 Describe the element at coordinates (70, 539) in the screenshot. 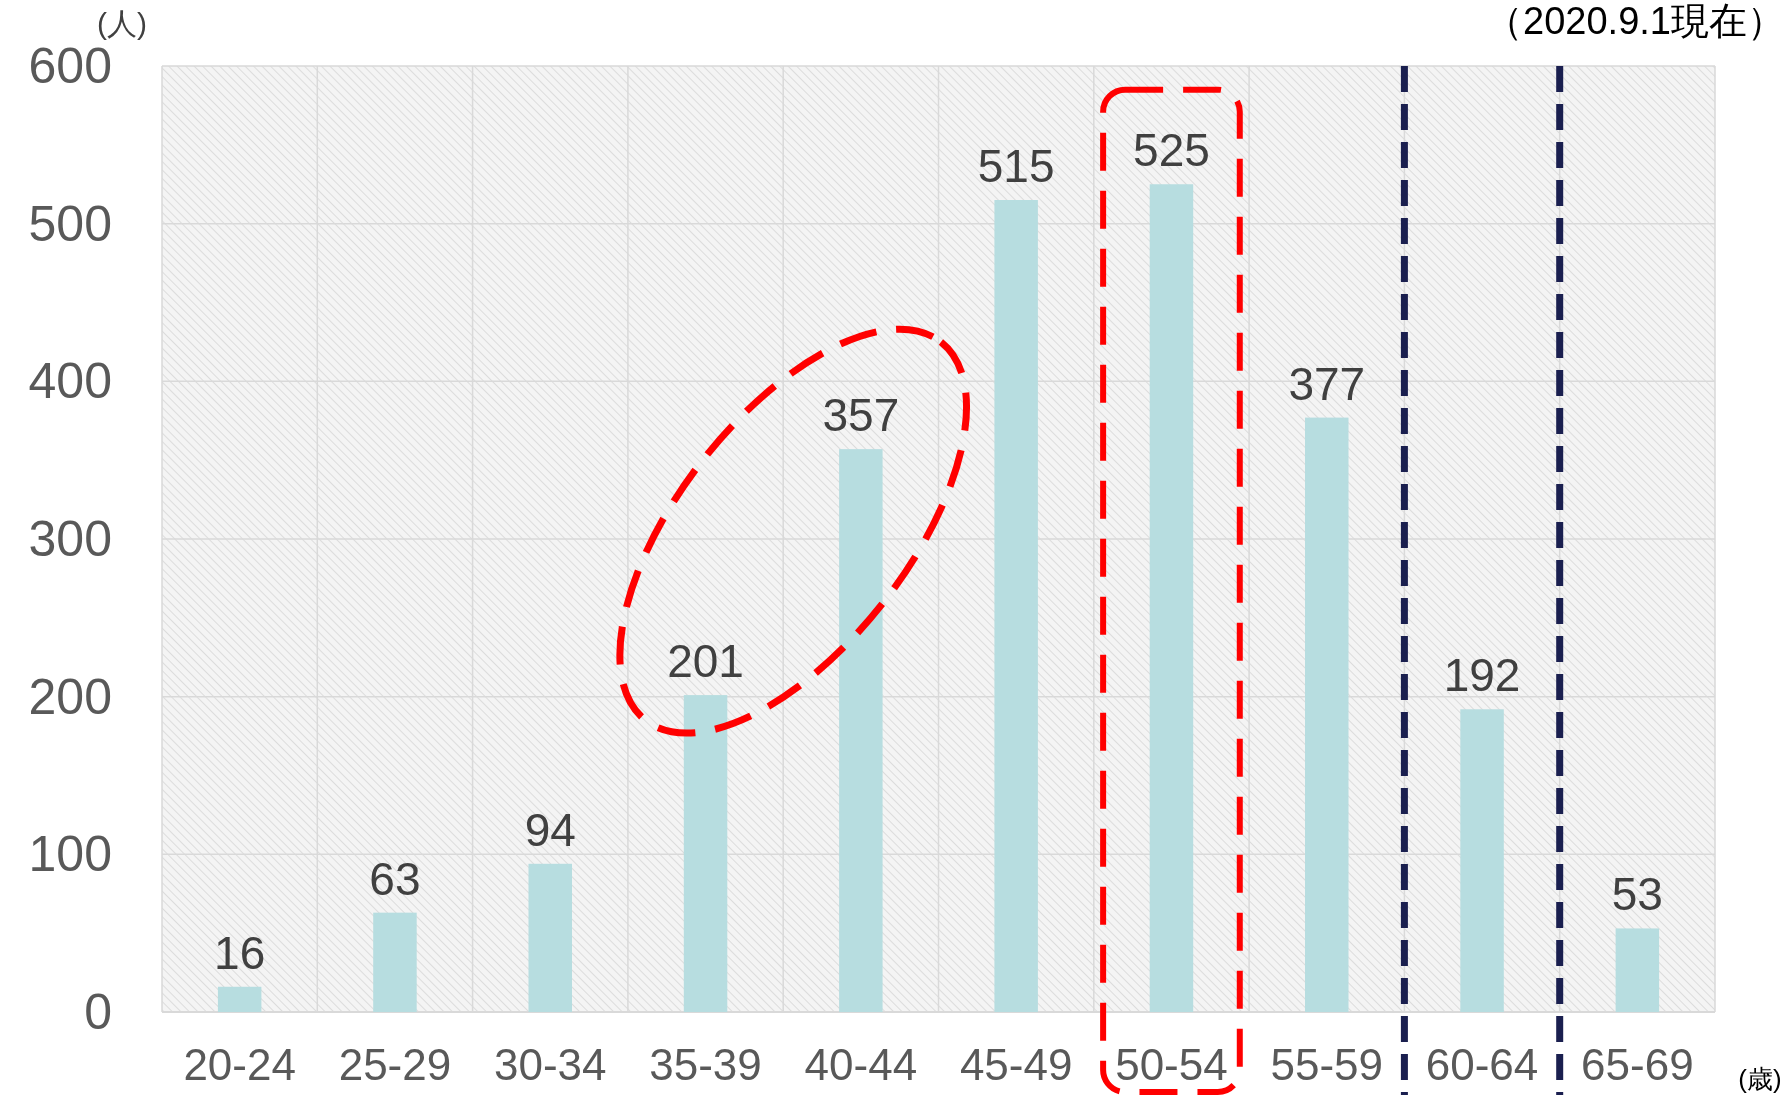

I see `y-tick-label: 300` at that location.